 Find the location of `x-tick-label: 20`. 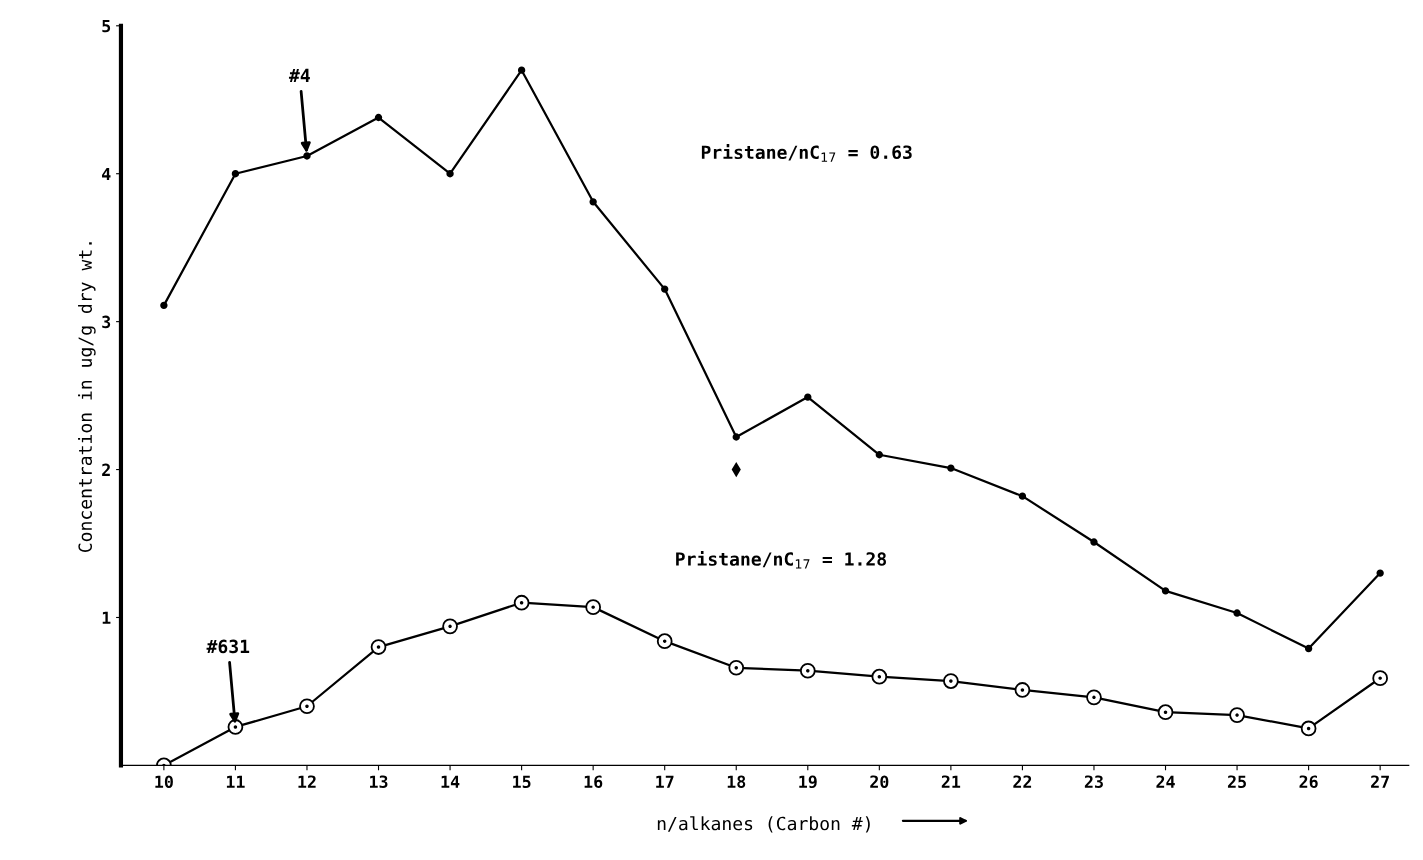

x-tick-label: 20 is located at coordinates (879, 782).